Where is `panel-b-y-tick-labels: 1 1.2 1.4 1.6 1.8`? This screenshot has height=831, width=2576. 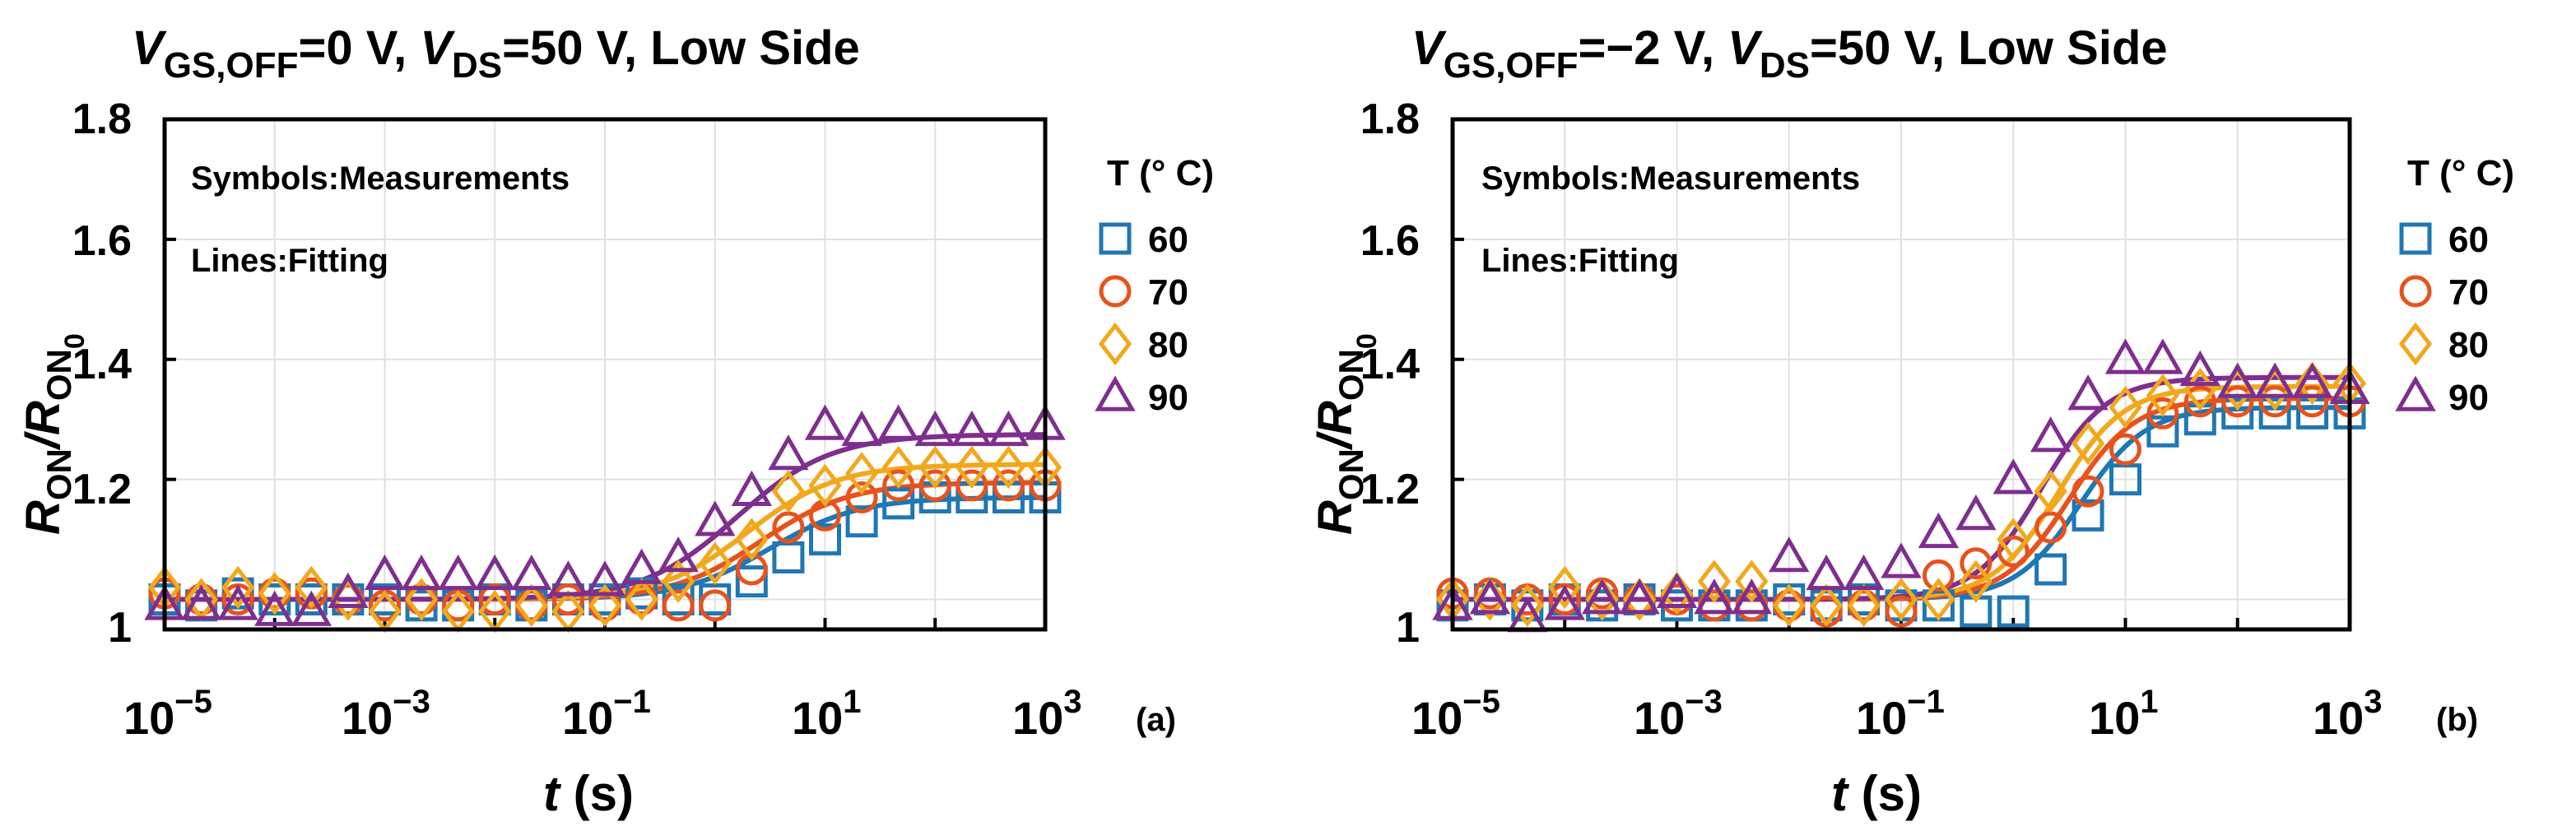 panel-b-y-tick-labels: 1 1.2 1.4 1.6 1.8 is located at coordinates (1390, 373).